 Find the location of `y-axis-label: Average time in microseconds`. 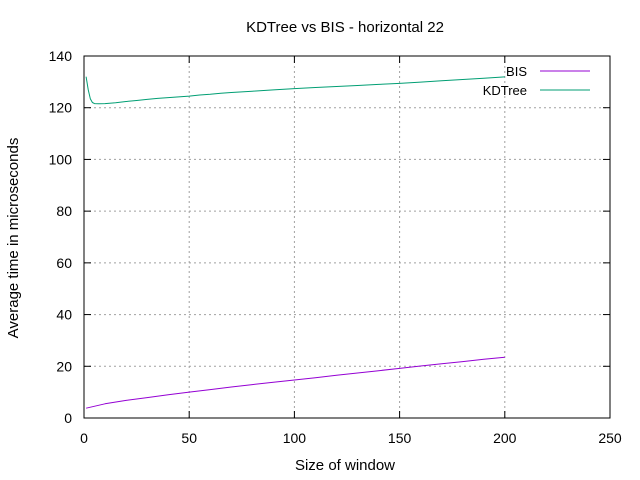

y-axis-label: Average time in microseconds is located at coordinates (13, 238).